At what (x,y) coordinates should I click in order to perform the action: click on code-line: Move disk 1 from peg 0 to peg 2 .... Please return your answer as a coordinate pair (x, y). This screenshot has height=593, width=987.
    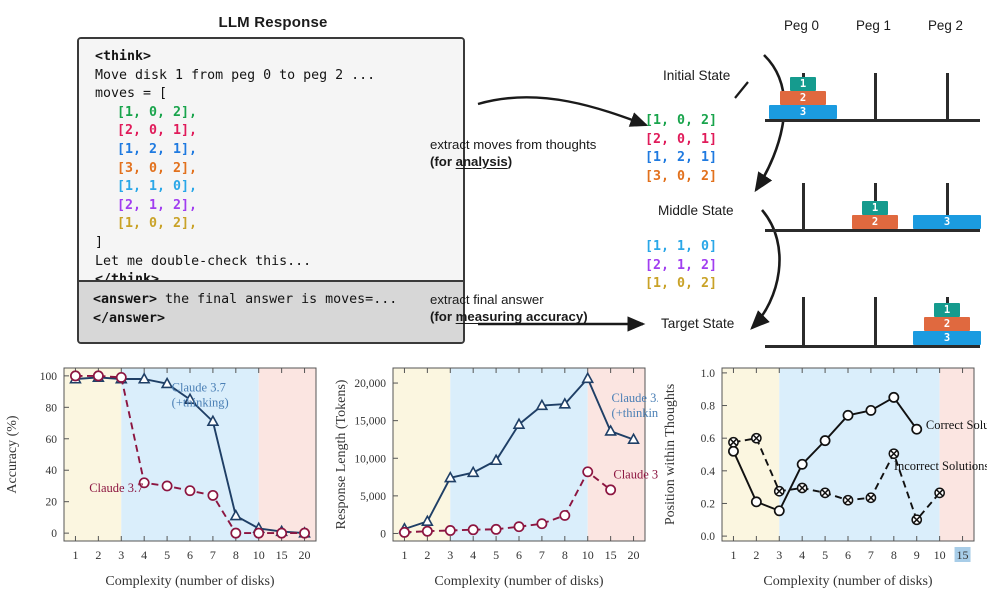
    Looking at the image, I should click on (235, 75).